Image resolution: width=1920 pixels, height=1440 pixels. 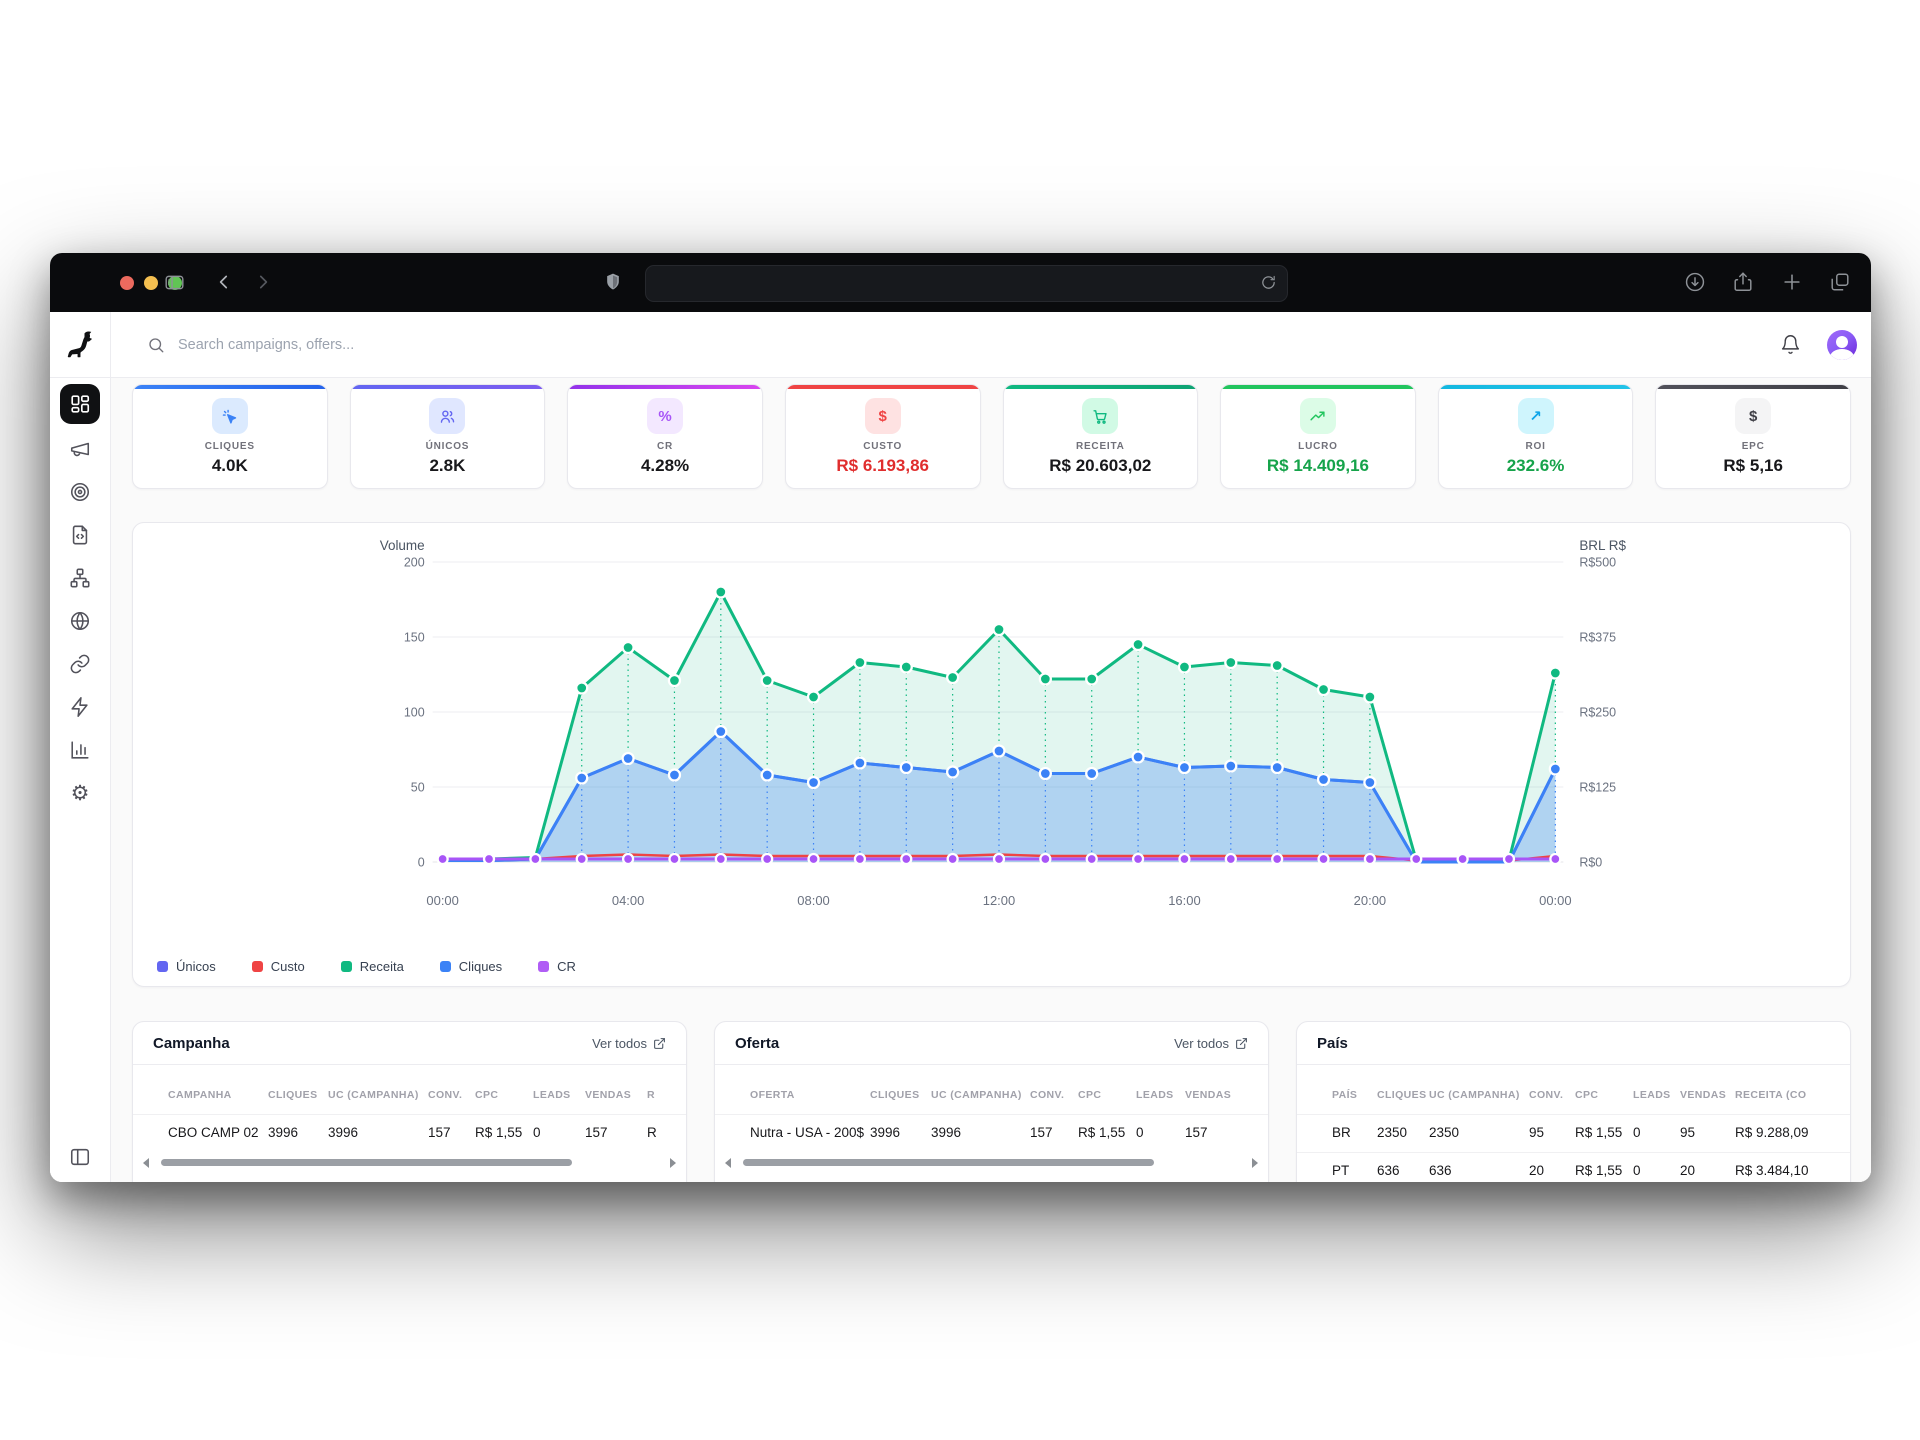 I want to click on kpi-card-epc: $ EPC R$ 5,16, so click(x=1753, y=436).